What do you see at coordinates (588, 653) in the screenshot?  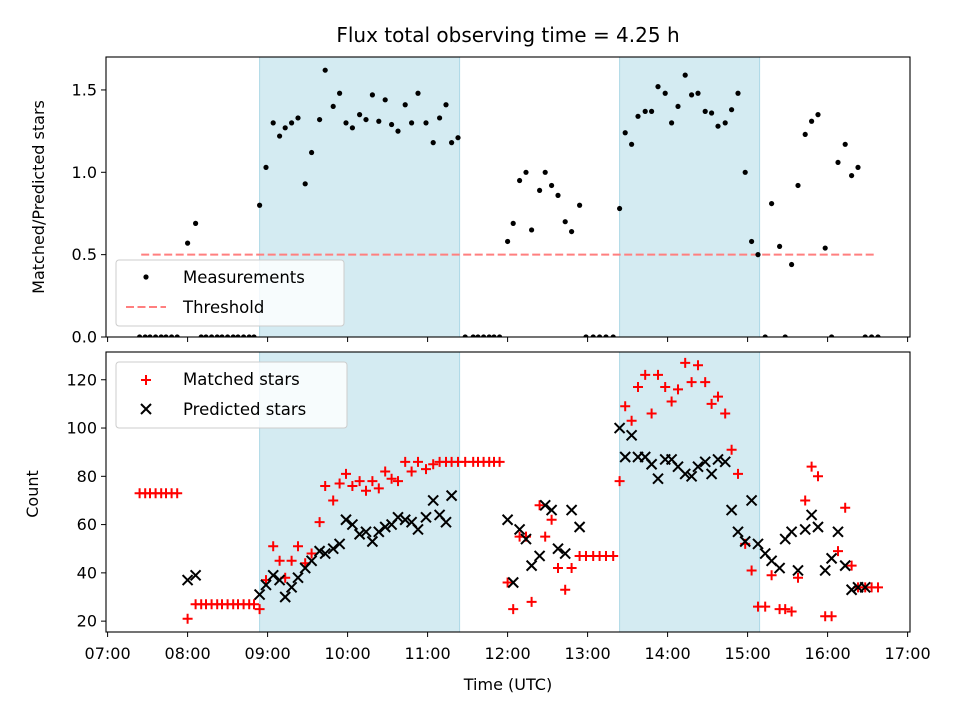 I see `x-tick-label: 13:00` at bounding box center [588, 653].